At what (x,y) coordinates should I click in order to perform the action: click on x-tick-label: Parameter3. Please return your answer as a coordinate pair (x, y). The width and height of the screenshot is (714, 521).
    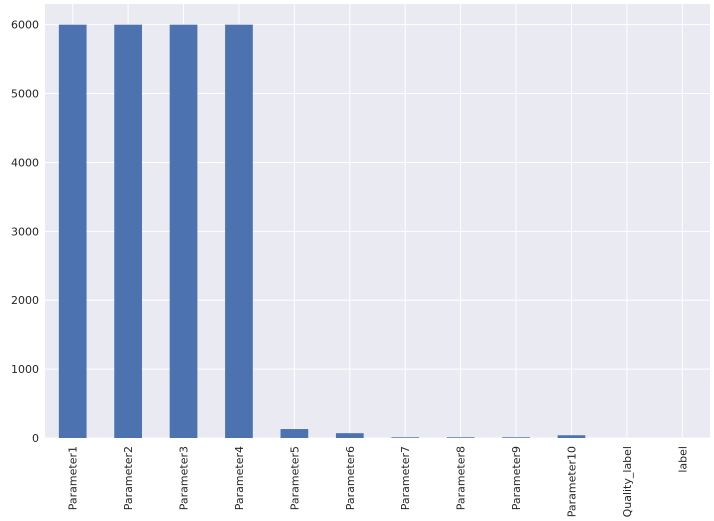
    Looking at the image, I should click on (184, 478).